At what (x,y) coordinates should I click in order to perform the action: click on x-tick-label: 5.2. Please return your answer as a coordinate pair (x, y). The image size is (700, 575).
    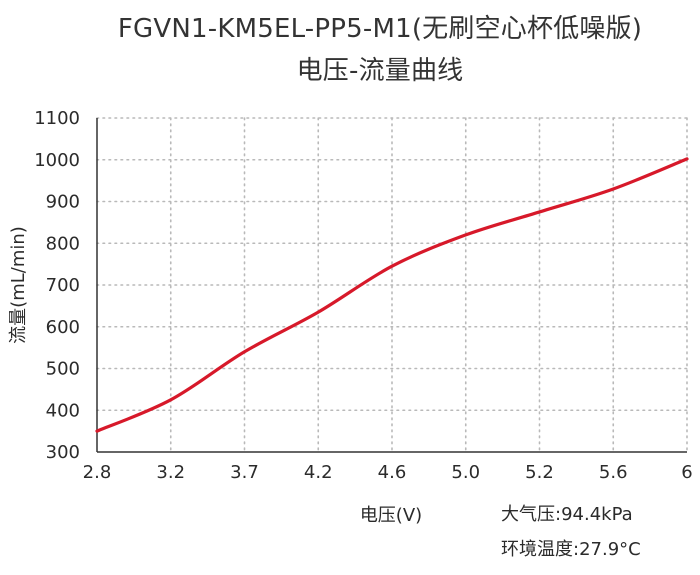
    Looking at the image, I should click on (539, 472).